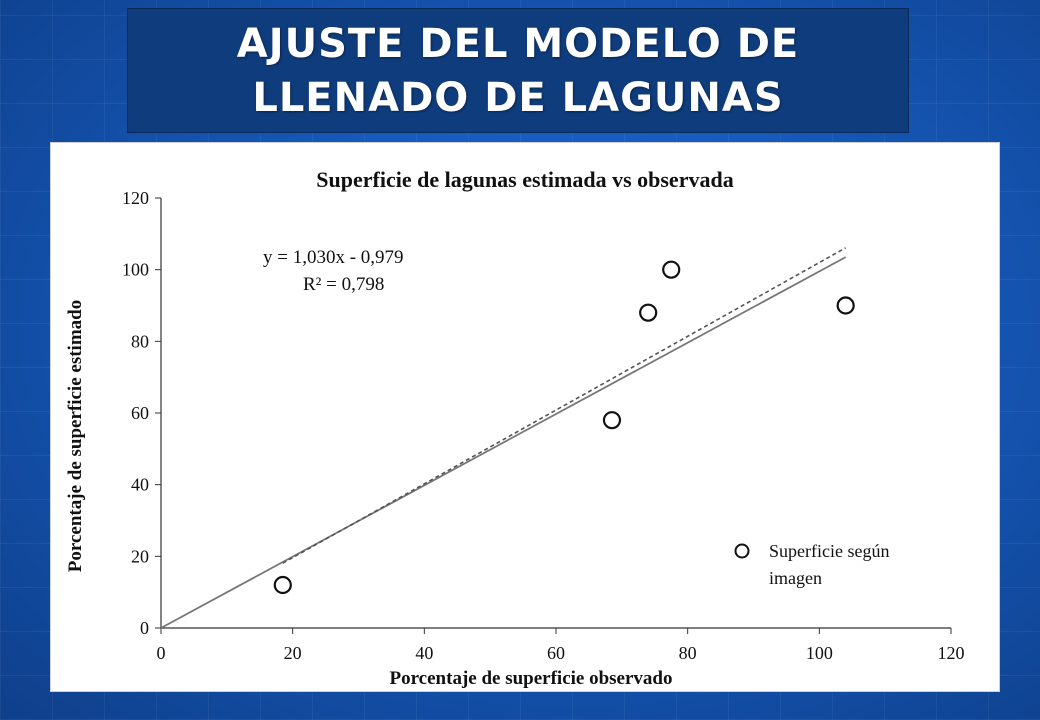 The image size is (1040, 720). I want to click on r-squared-label: R² = 0,798, so click(343, 284).